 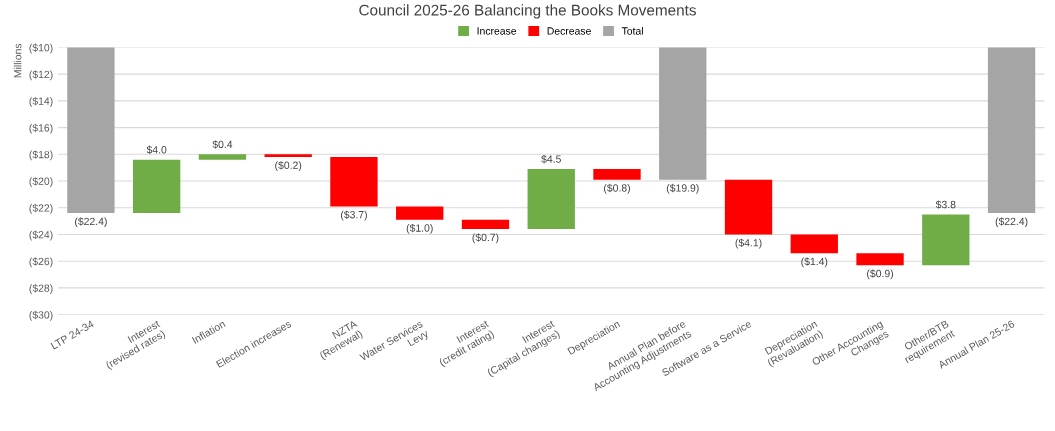 I want to click on text: $0.4, so click(x=222, y=144).